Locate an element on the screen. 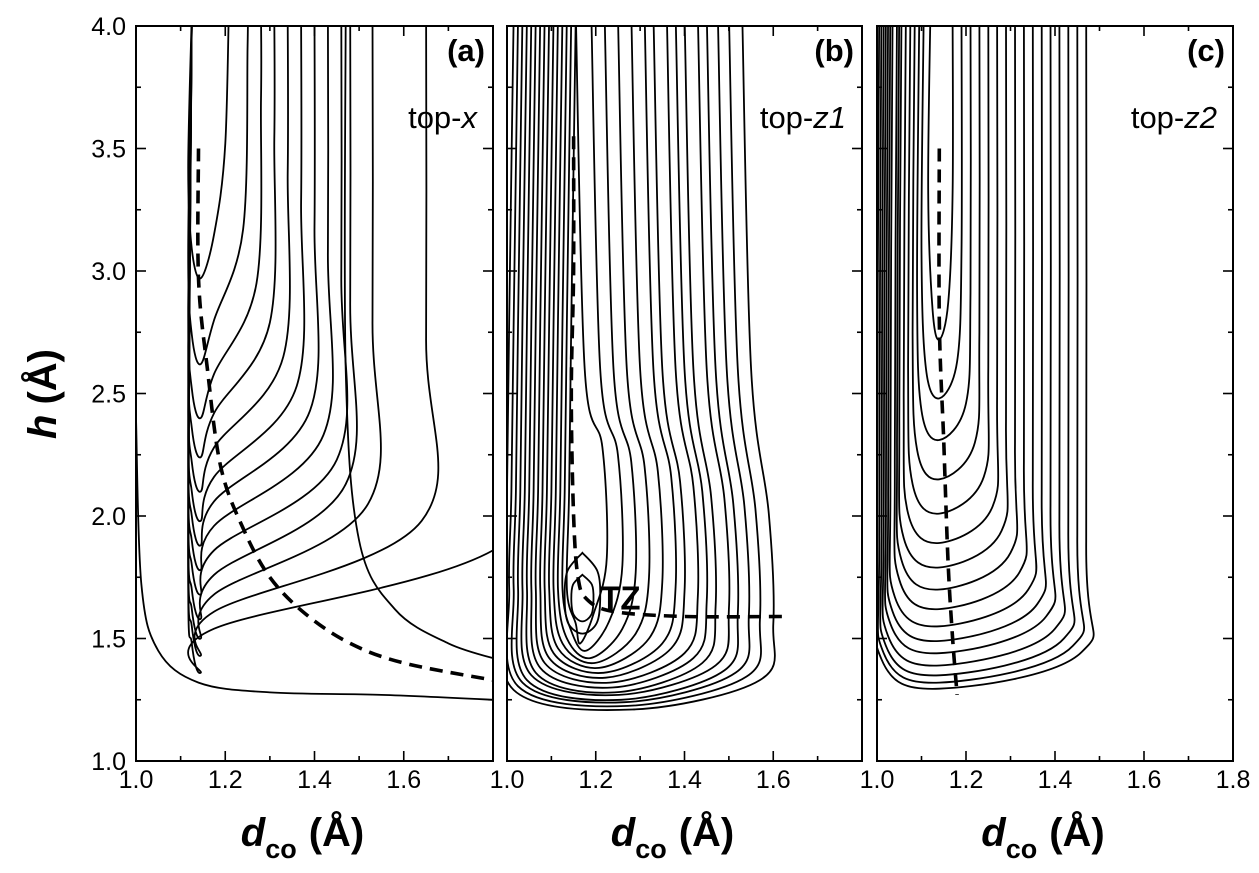 The width and height of the screenshot is (1259, 873). x-tick-label-c: 1.8 is located at coordinates (1233, 780).